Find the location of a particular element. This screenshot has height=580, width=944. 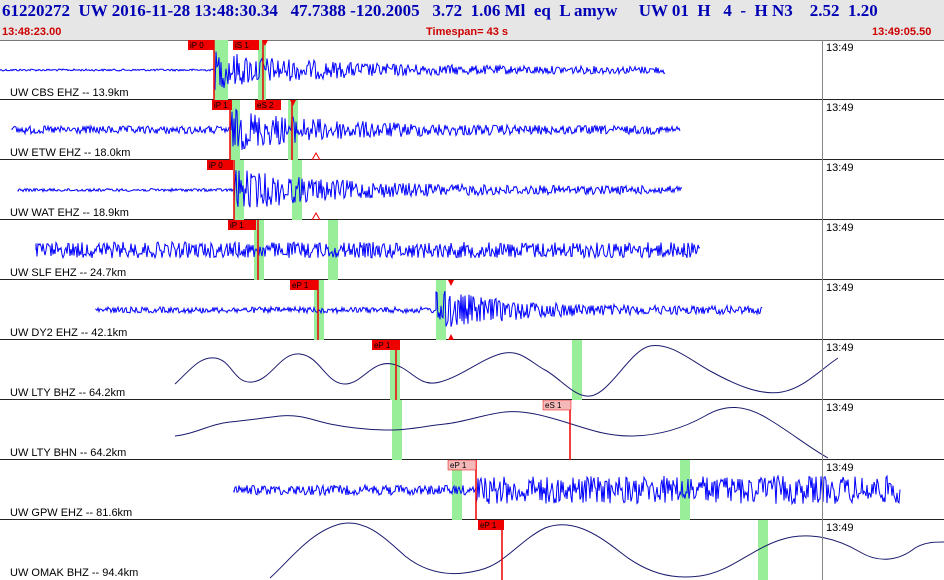

station-label: UW SLF EHZ -- 24.7km is located at coordinates (68, 273).